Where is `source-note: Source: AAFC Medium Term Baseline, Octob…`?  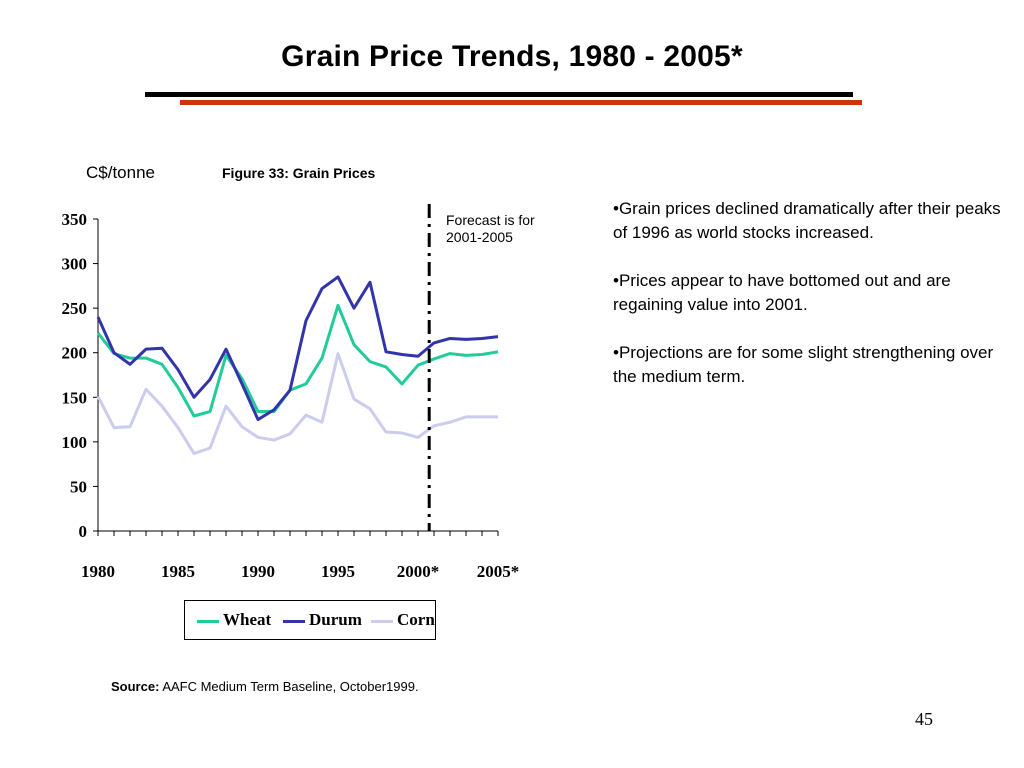 source-note: Source: AAFC Medium Term Baseline, Octob… is located at coordinates (265, 686).